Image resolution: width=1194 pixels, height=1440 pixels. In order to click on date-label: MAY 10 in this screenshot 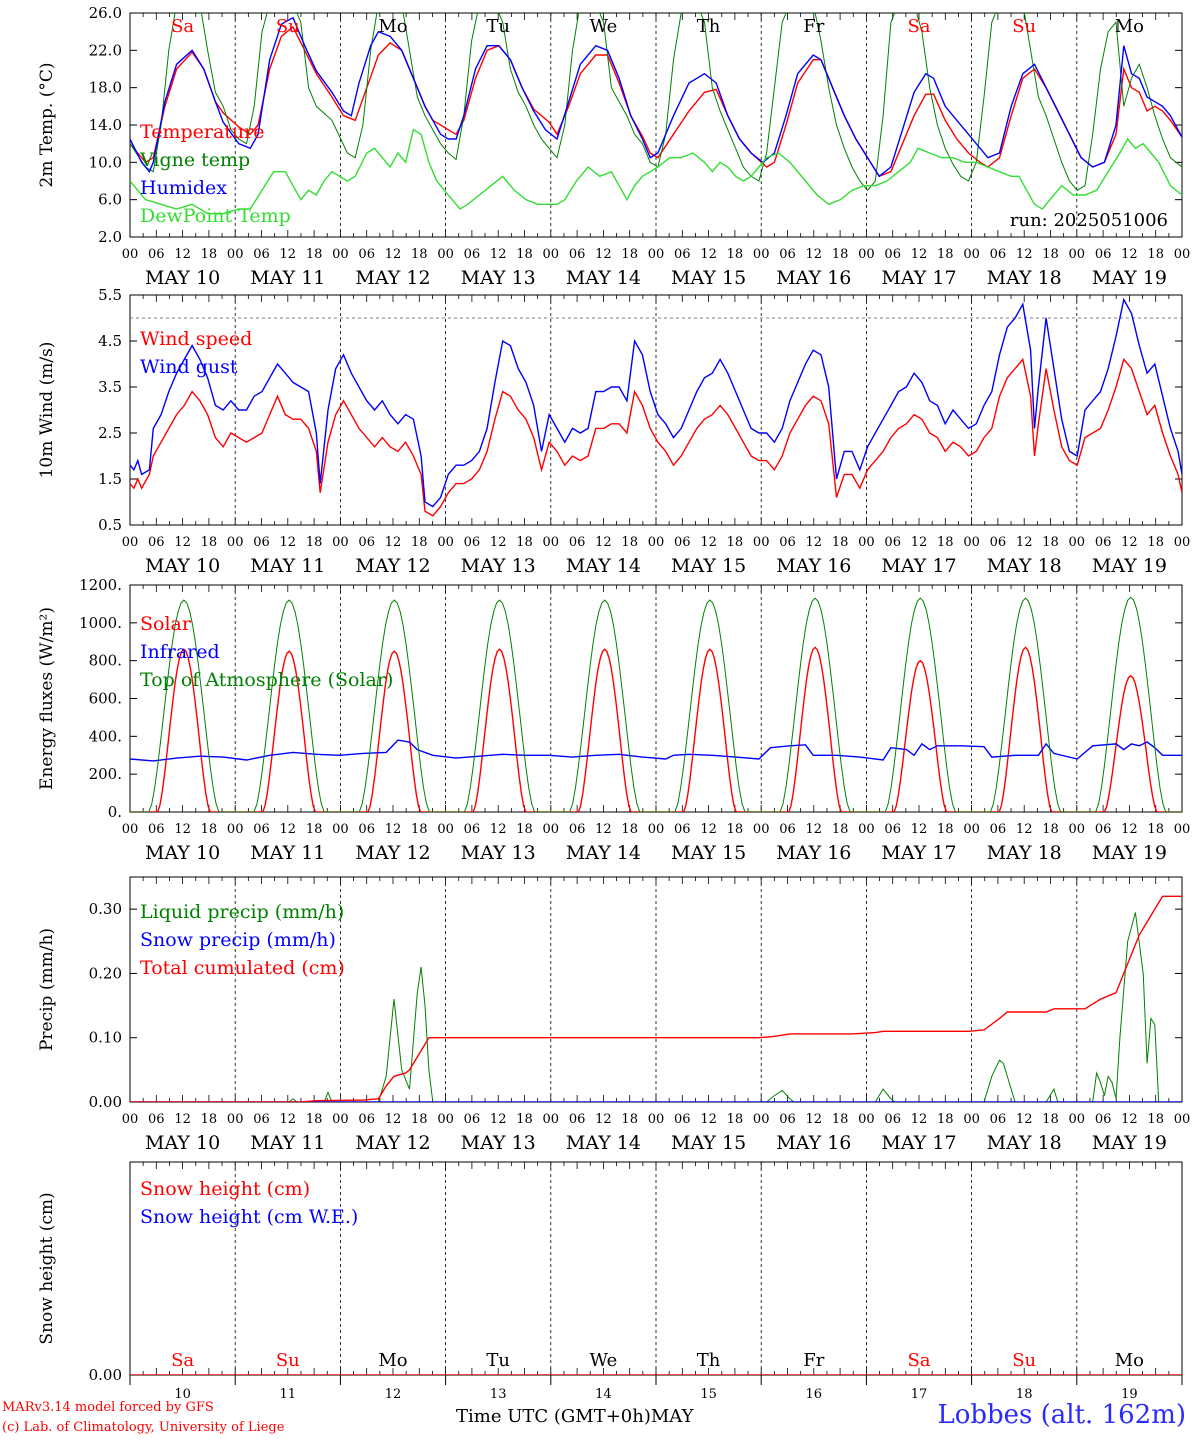, I will do `click(182, 1143)`.